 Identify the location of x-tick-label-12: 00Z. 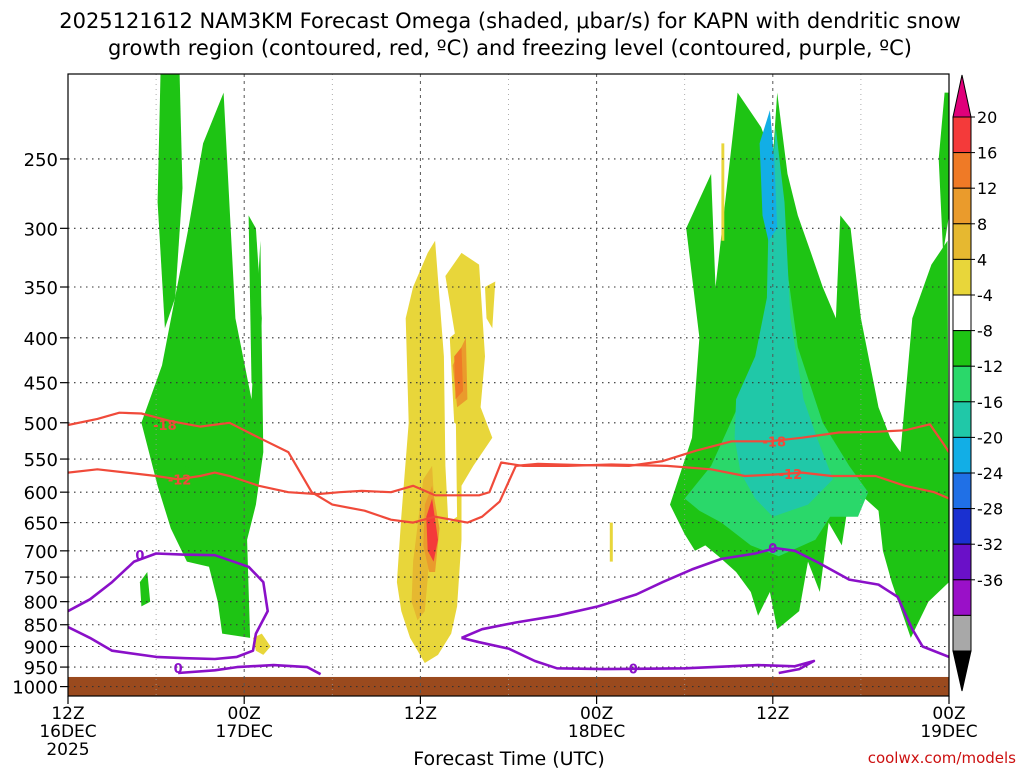
(244, 714).